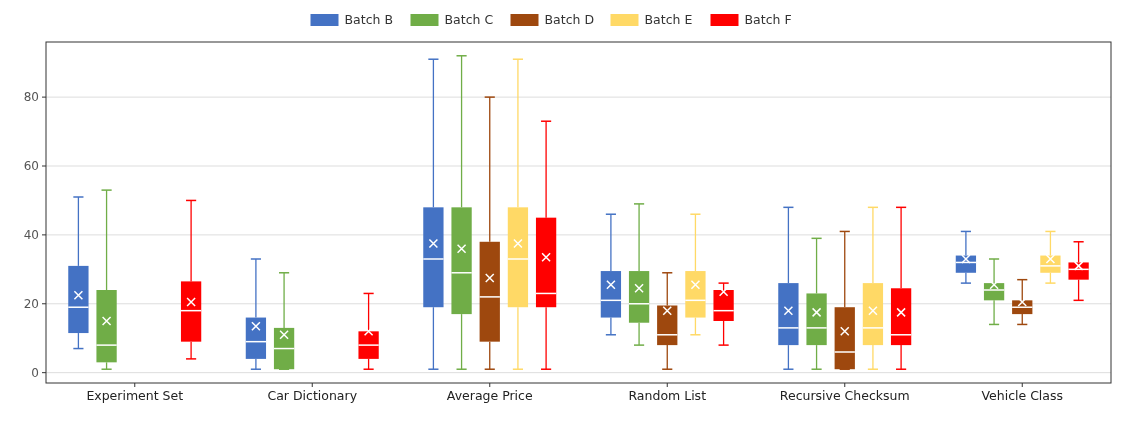 The width and height of the screenshot is (1121, 421). Describe the element at coordinates (31, 166) in the screenshot. I see `y-tick-label: 60` at that location.